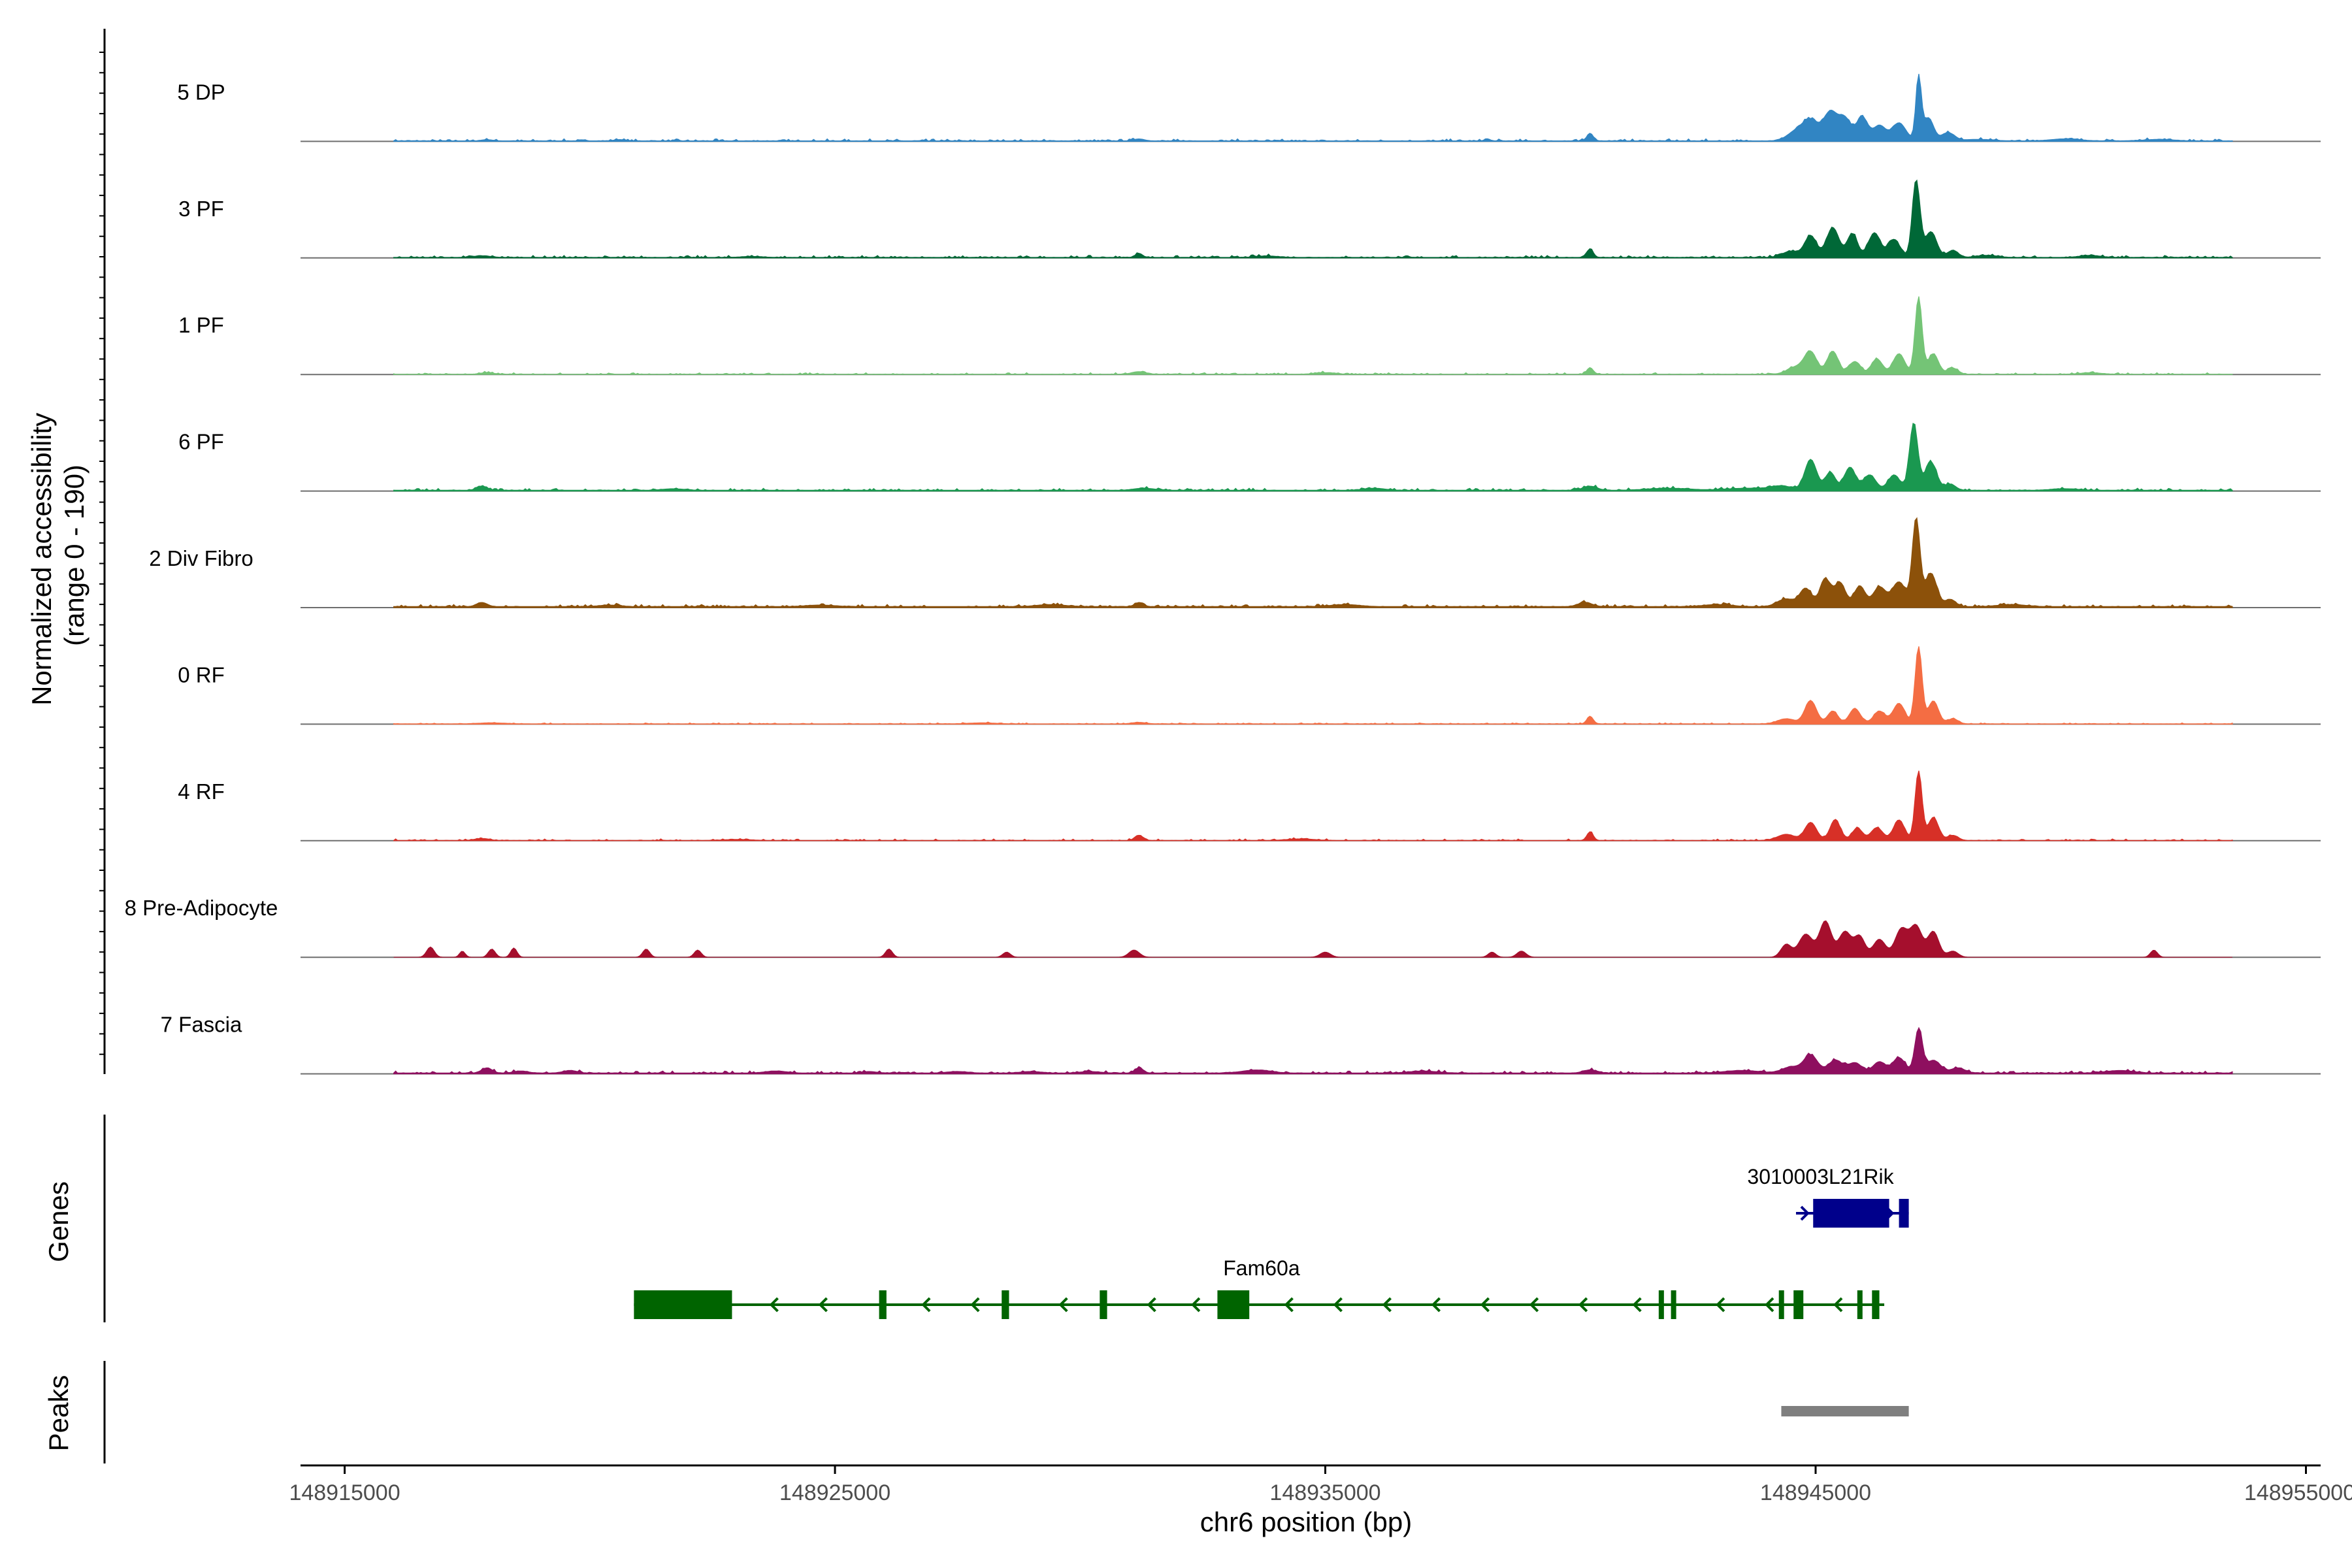 The image size is (2352, 1568). What do you see at coordinates (1815, 1492) in the screenshot?
I see `x-tick-label: 148945000` at bounding box center [1815, 1492].